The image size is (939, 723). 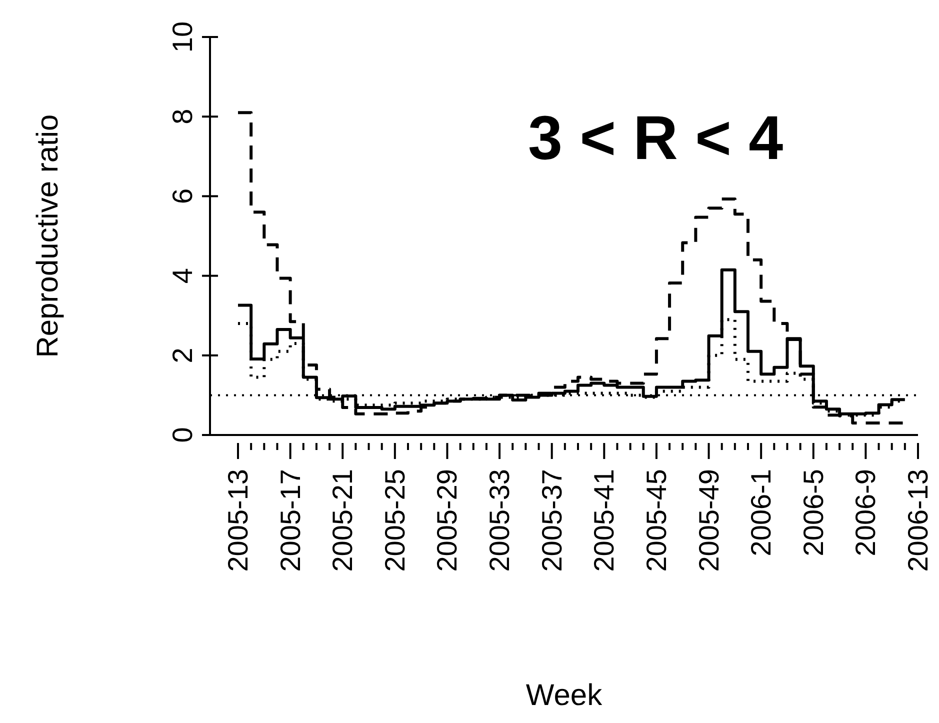 I want to click on x-tick-label: 2006-9, so click(x=866, y=512).